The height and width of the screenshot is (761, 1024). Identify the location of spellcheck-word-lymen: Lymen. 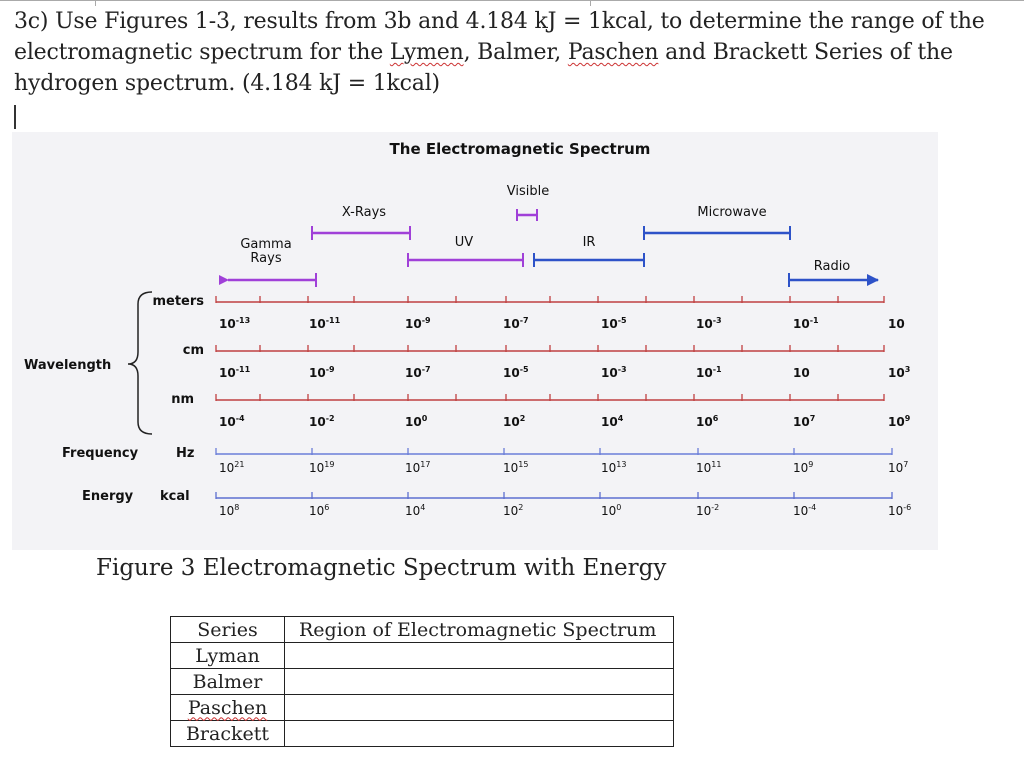
(426, 52).